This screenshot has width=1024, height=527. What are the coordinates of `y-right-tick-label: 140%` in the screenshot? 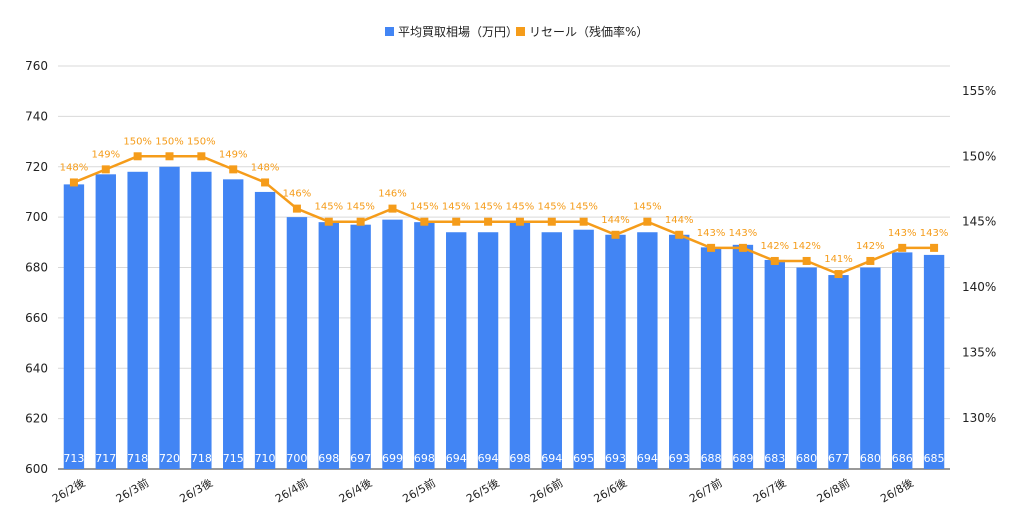 It's located at (979, 287).